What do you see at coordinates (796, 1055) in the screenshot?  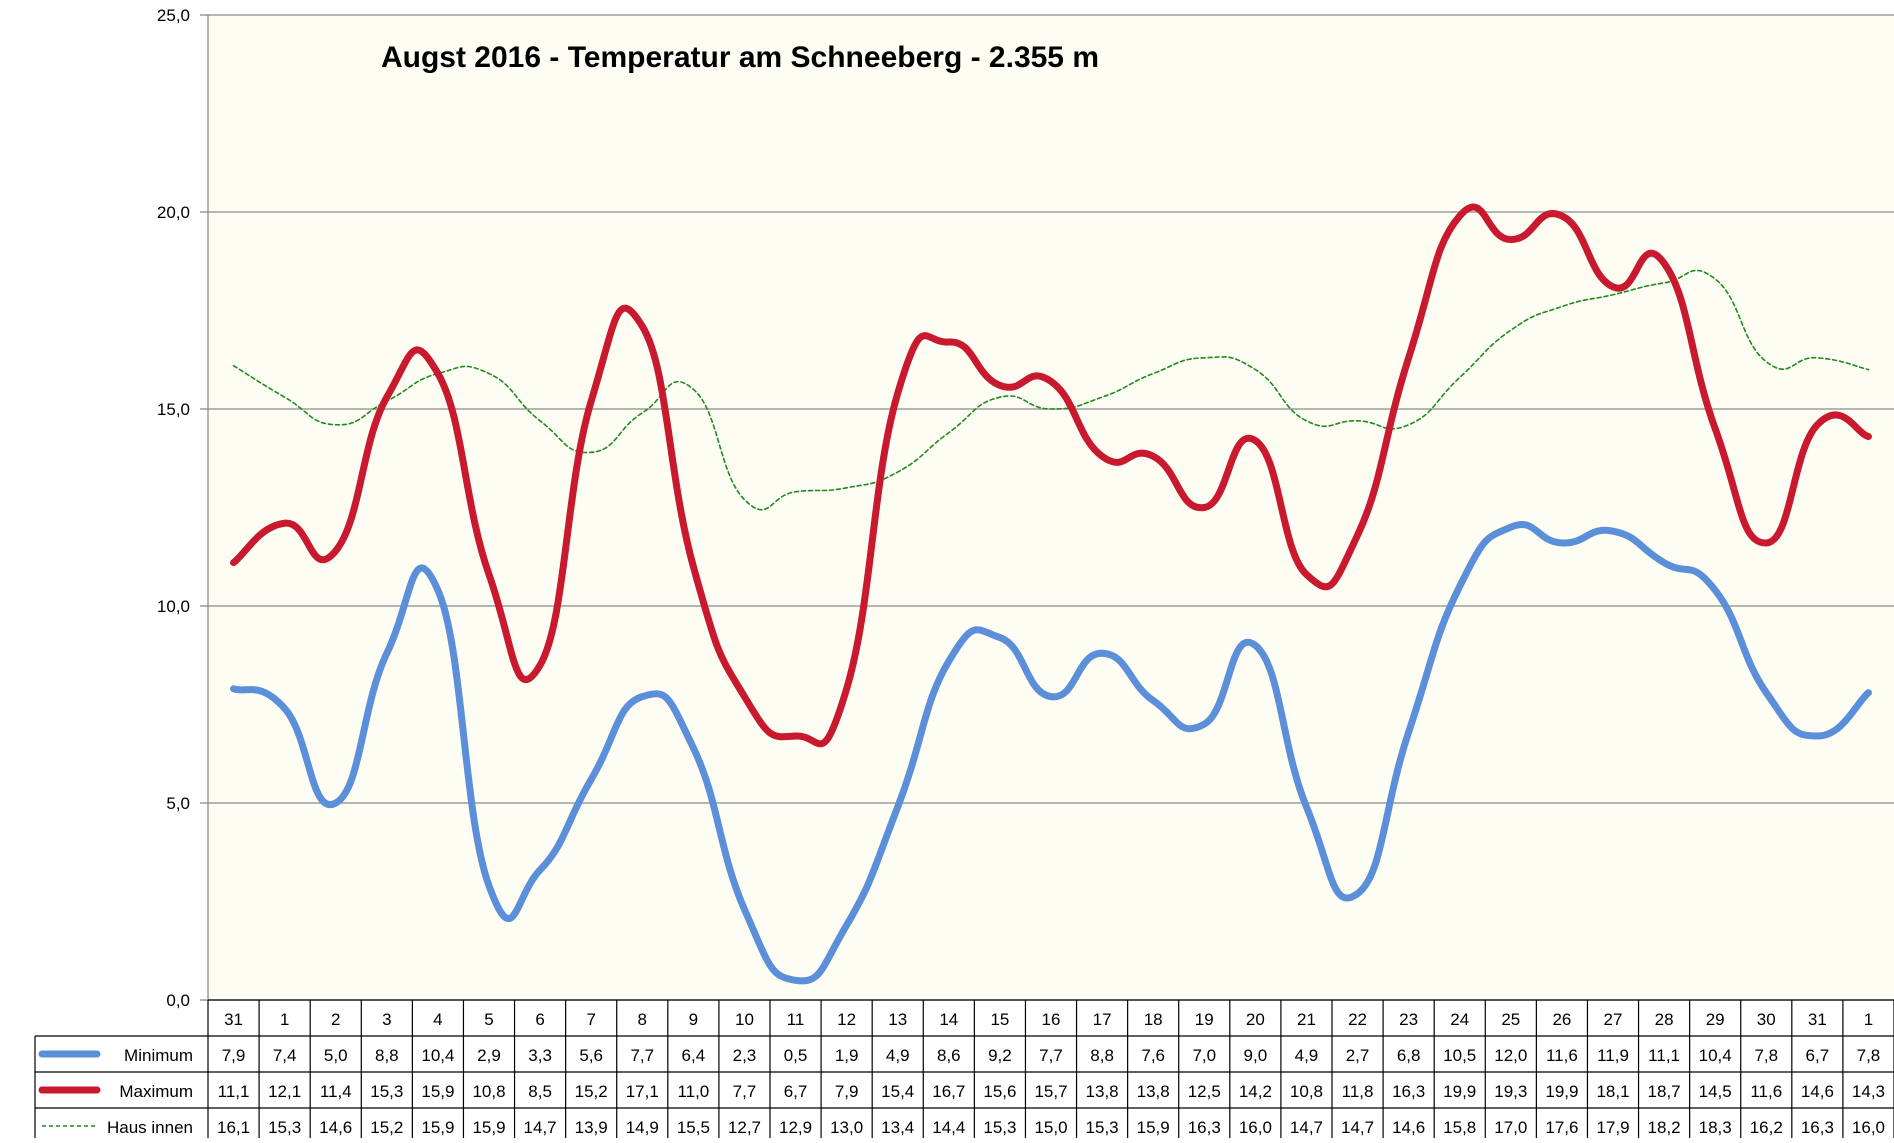 I see `table-cell: 0,5` at bounding box center [796, 1055].